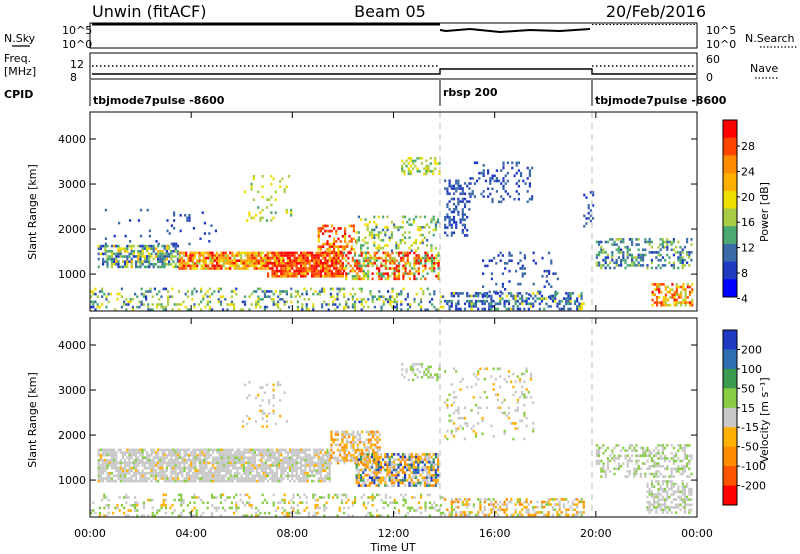  Describe the element at coordinates (748, 408) in the screenshot. I see `velocity-colorbar-tick-3: 15` at that location.